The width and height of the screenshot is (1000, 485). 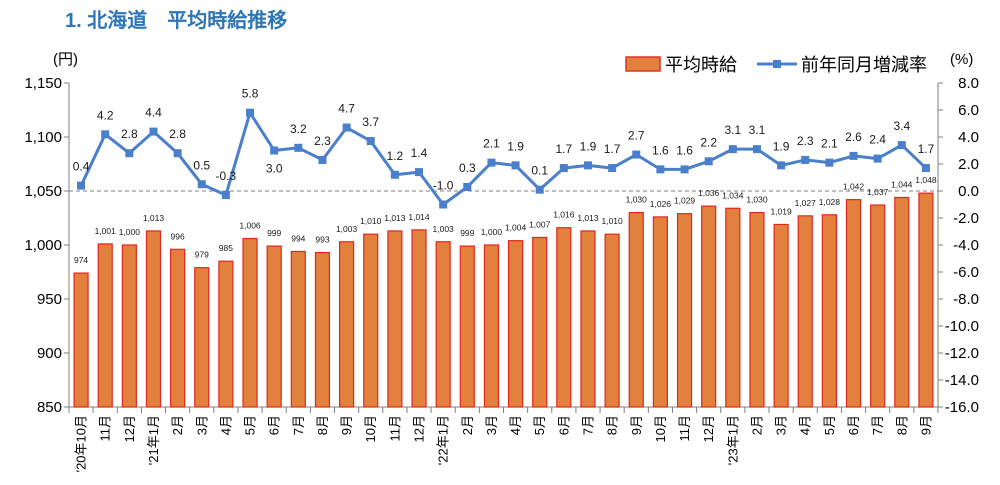 I want to click on avg-wage-value-label-23: 1,010, so click(x=612, y=221).